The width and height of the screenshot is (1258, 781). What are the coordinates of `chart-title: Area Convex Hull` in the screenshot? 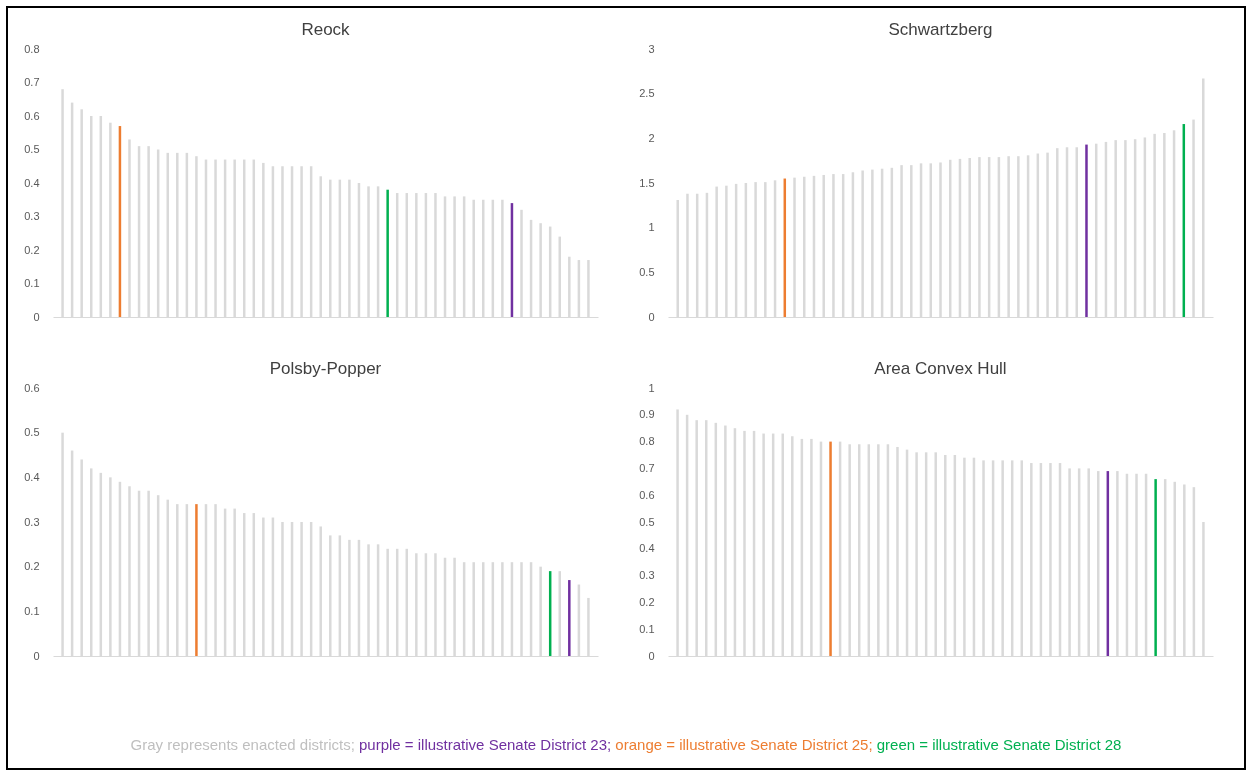 It's located at (940, 368).